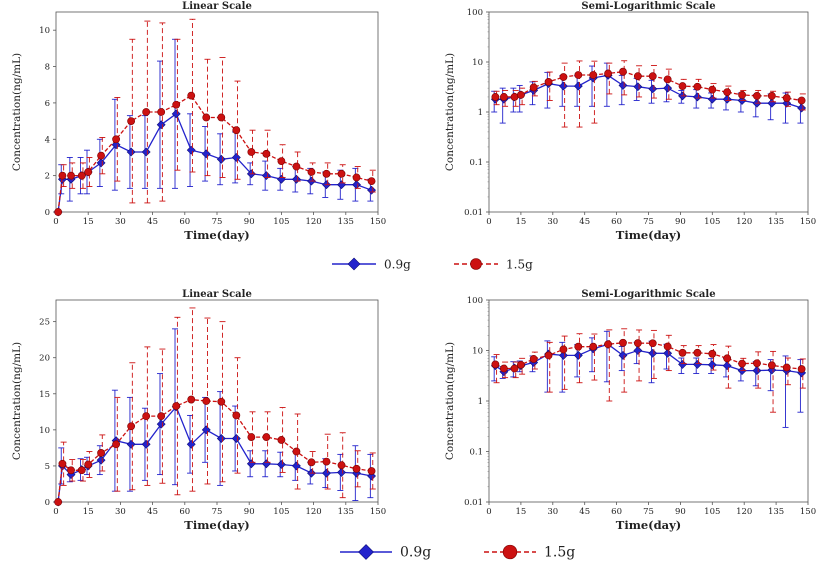  Describe the element at coordinates (249, 512) in the screenshot. I see `x-tick-label: 90` at that location.